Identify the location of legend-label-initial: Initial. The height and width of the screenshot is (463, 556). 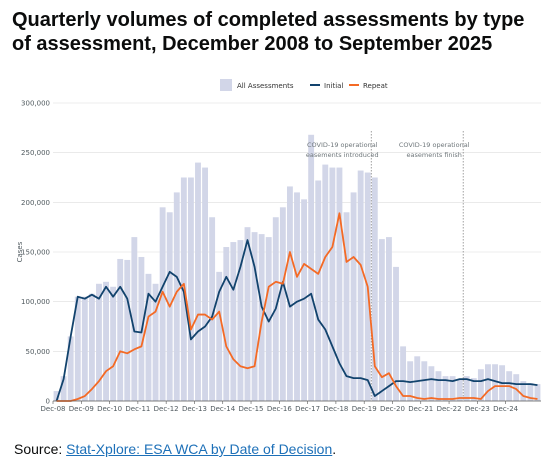
(333, 86).